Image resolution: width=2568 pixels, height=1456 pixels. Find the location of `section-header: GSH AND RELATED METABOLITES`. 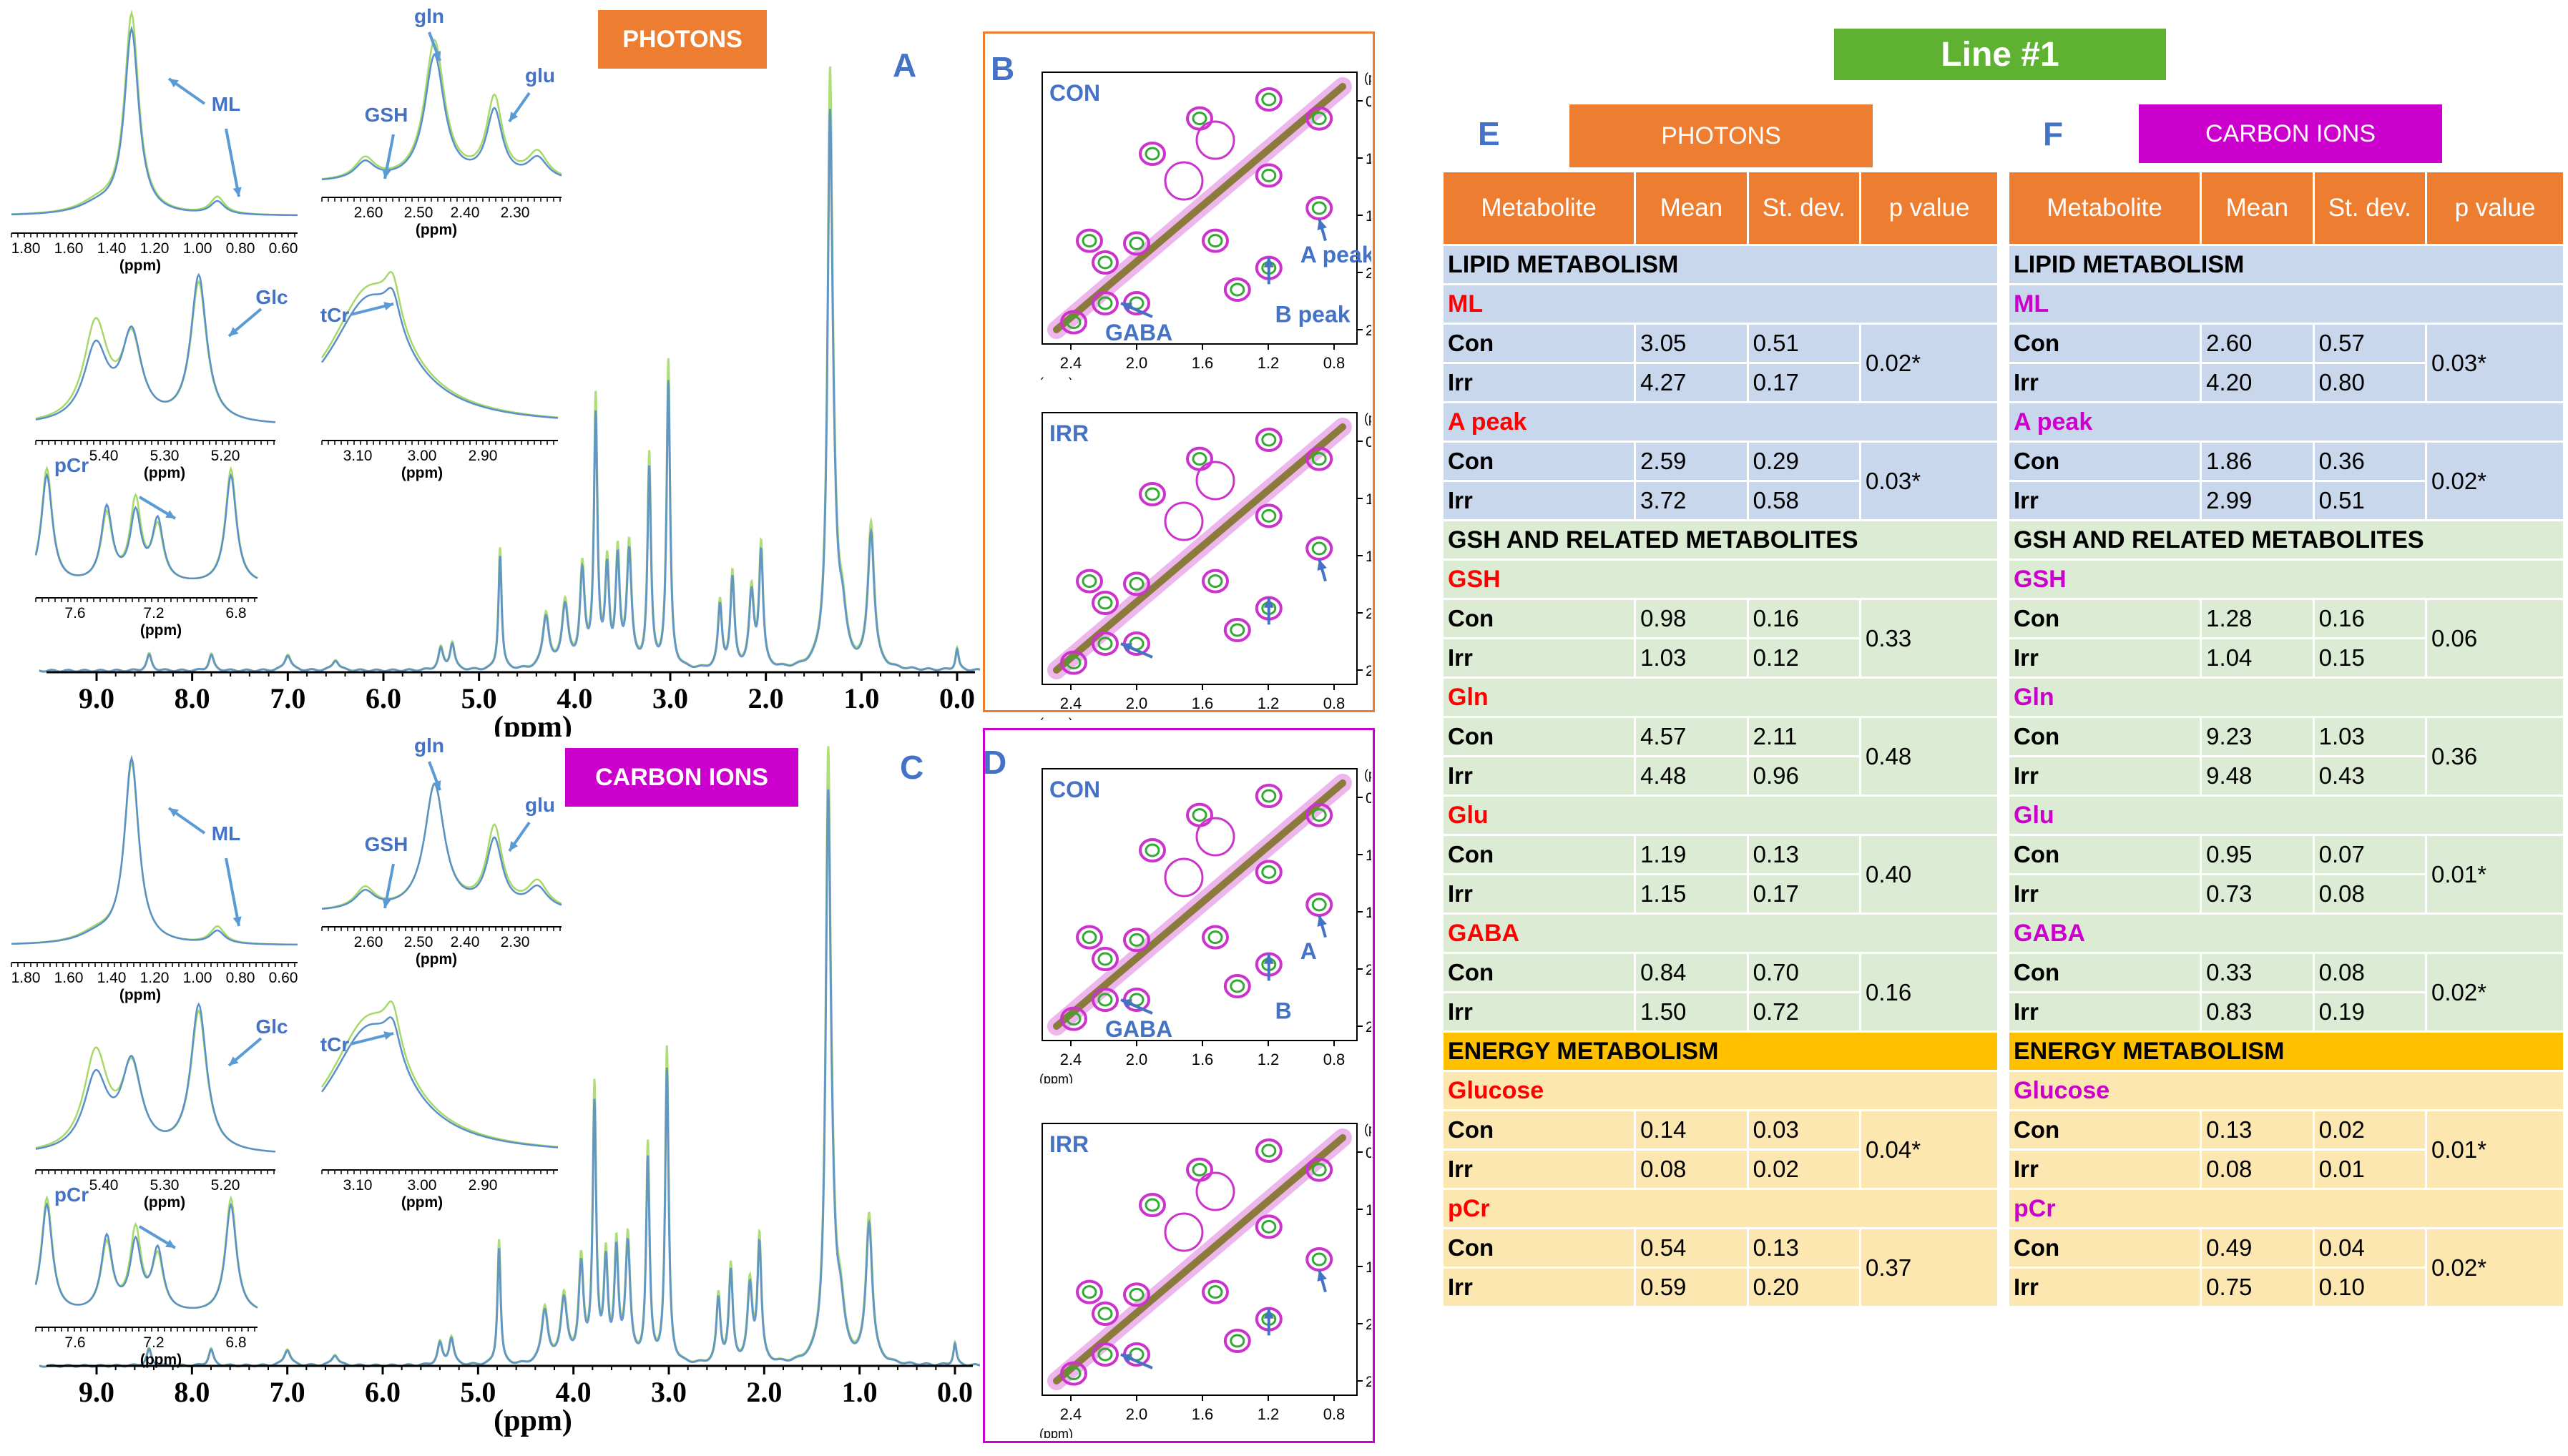

section-header: GSH AND RELATED METABOLITES is located at coordinates (1720, 540).